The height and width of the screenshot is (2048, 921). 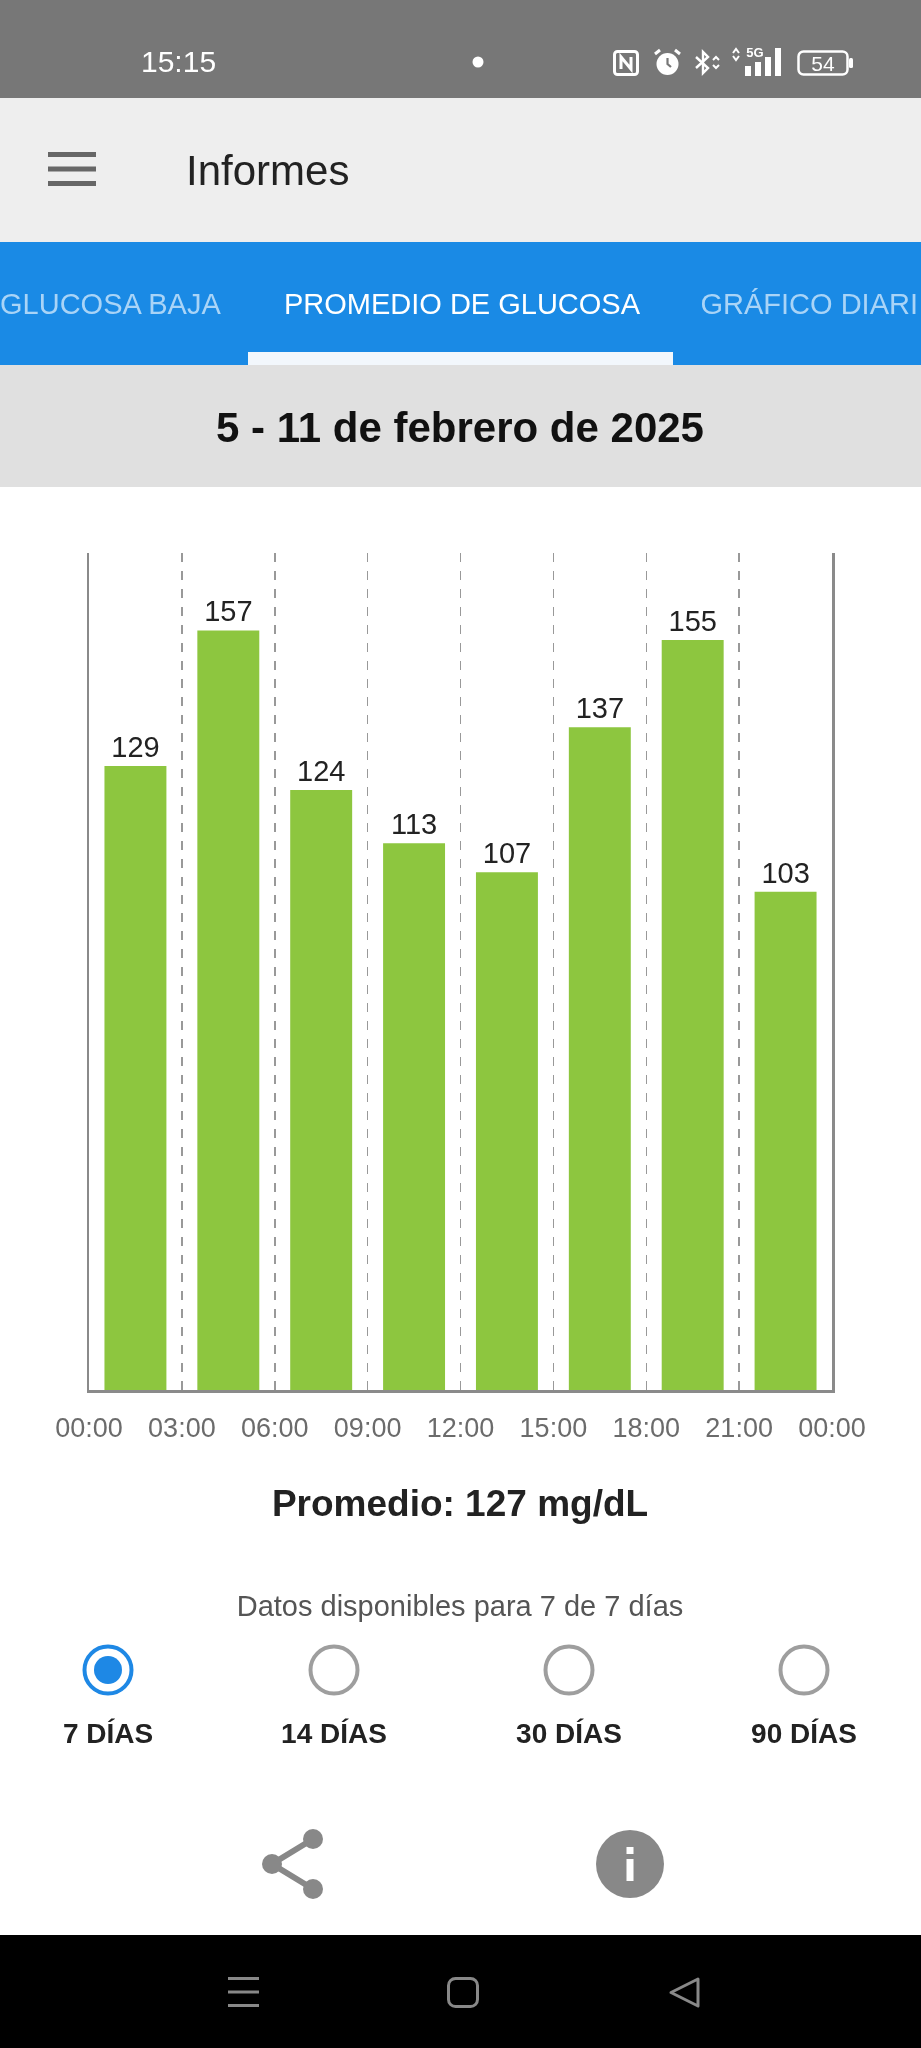 What do you see at coordinates (600, 708) in the screenshot?
I see `data-label: 137` at bounding box center [600, 708].